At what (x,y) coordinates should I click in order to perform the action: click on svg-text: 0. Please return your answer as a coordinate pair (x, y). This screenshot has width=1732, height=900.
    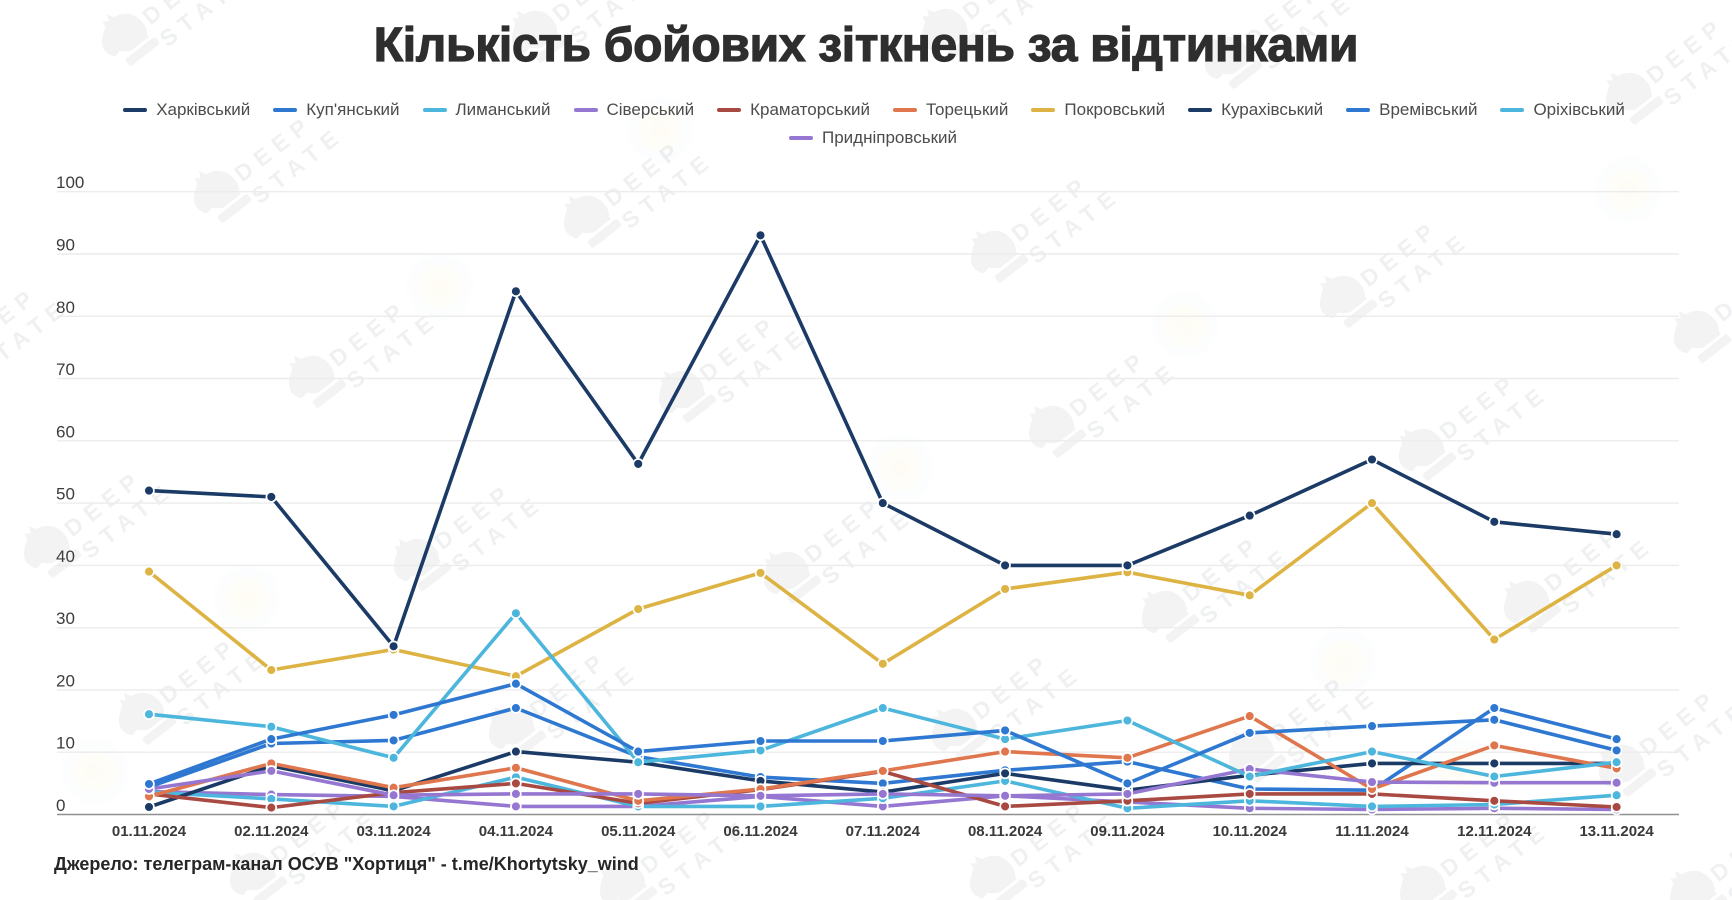
    Looking at the image, I should click on (60, 805).